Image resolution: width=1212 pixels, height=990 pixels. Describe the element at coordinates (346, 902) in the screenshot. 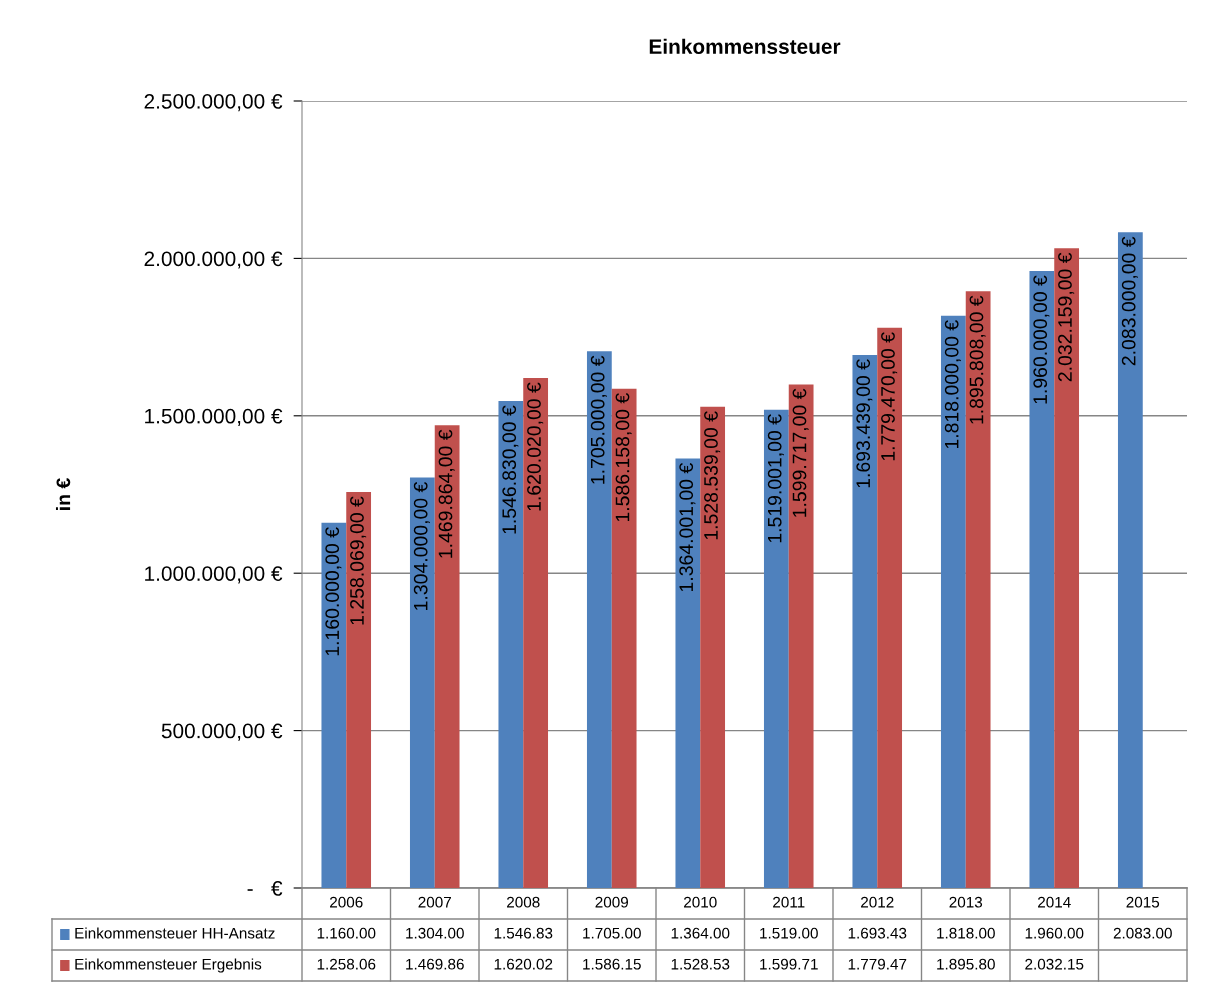

I see `x-tick-label: 2006` at that location.